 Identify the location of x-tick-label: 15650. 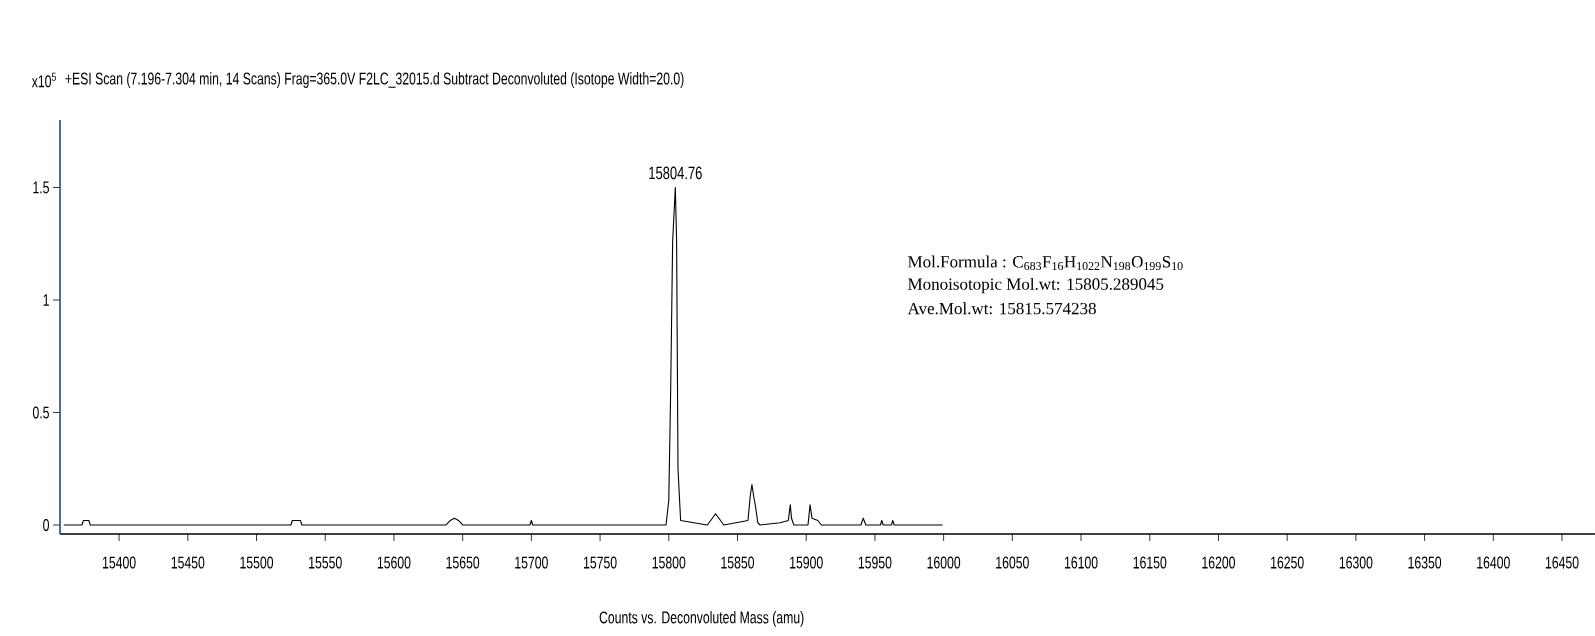
(463, 562).